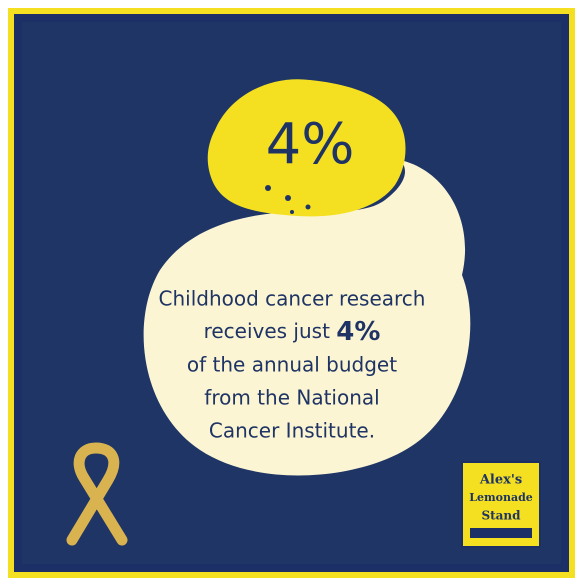 Image resolution: width=583 pixels, height=586 pixels. Describe the element at coordinates (501, 516) in the screenshot. I see `logo-text: Stand` at that location.